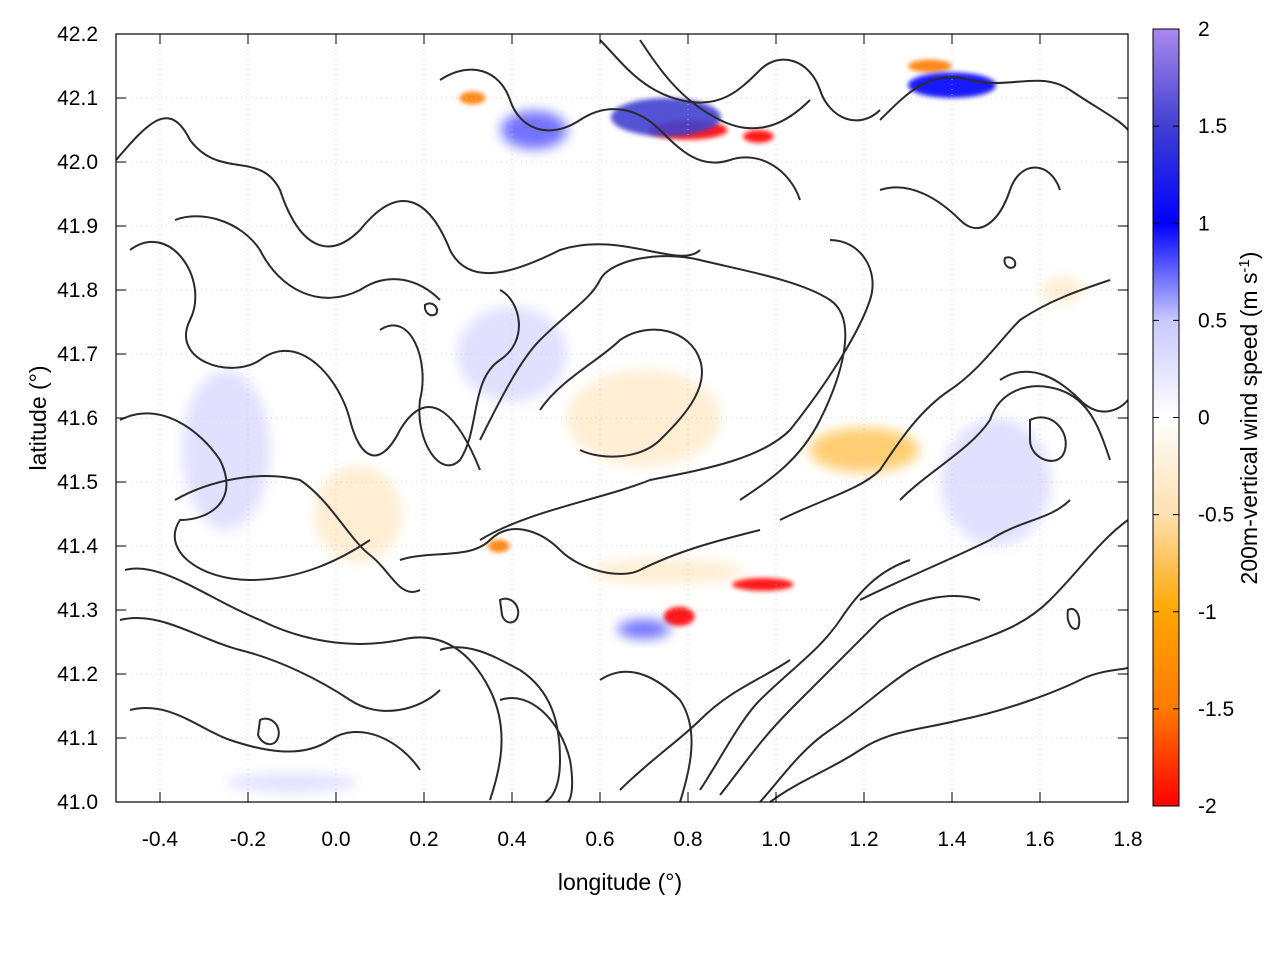 The image size is (1280, 965). Describe the element at coordinates (423, 839) in the screenshot. I see `x-tick-label: 0.2` at that location.